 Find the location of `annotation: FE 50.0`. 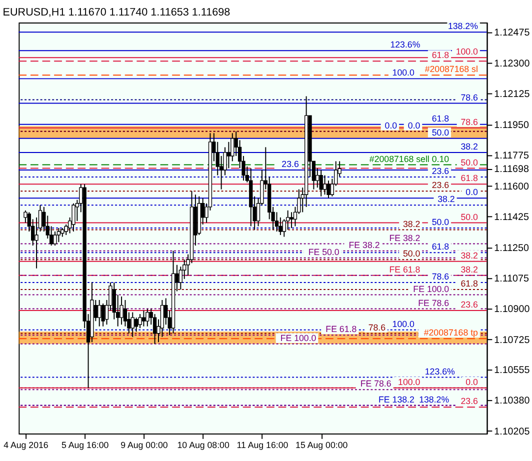

annotation: FE 50.0 is located at coordinates (324, 251).